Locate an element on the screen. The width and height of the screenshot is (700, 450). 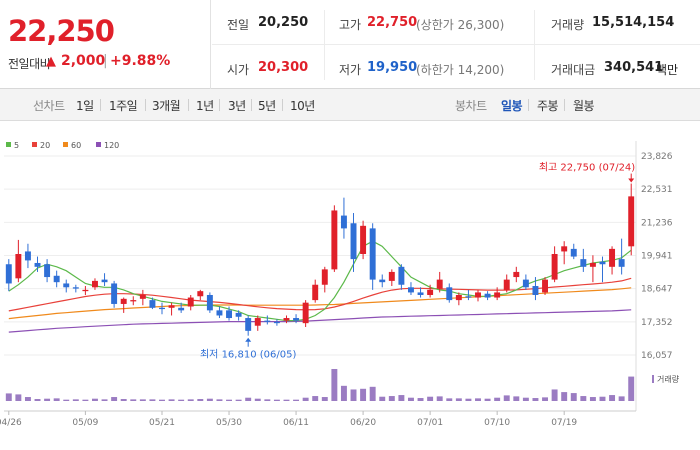
column-divider is located at coordinates (534, 45).